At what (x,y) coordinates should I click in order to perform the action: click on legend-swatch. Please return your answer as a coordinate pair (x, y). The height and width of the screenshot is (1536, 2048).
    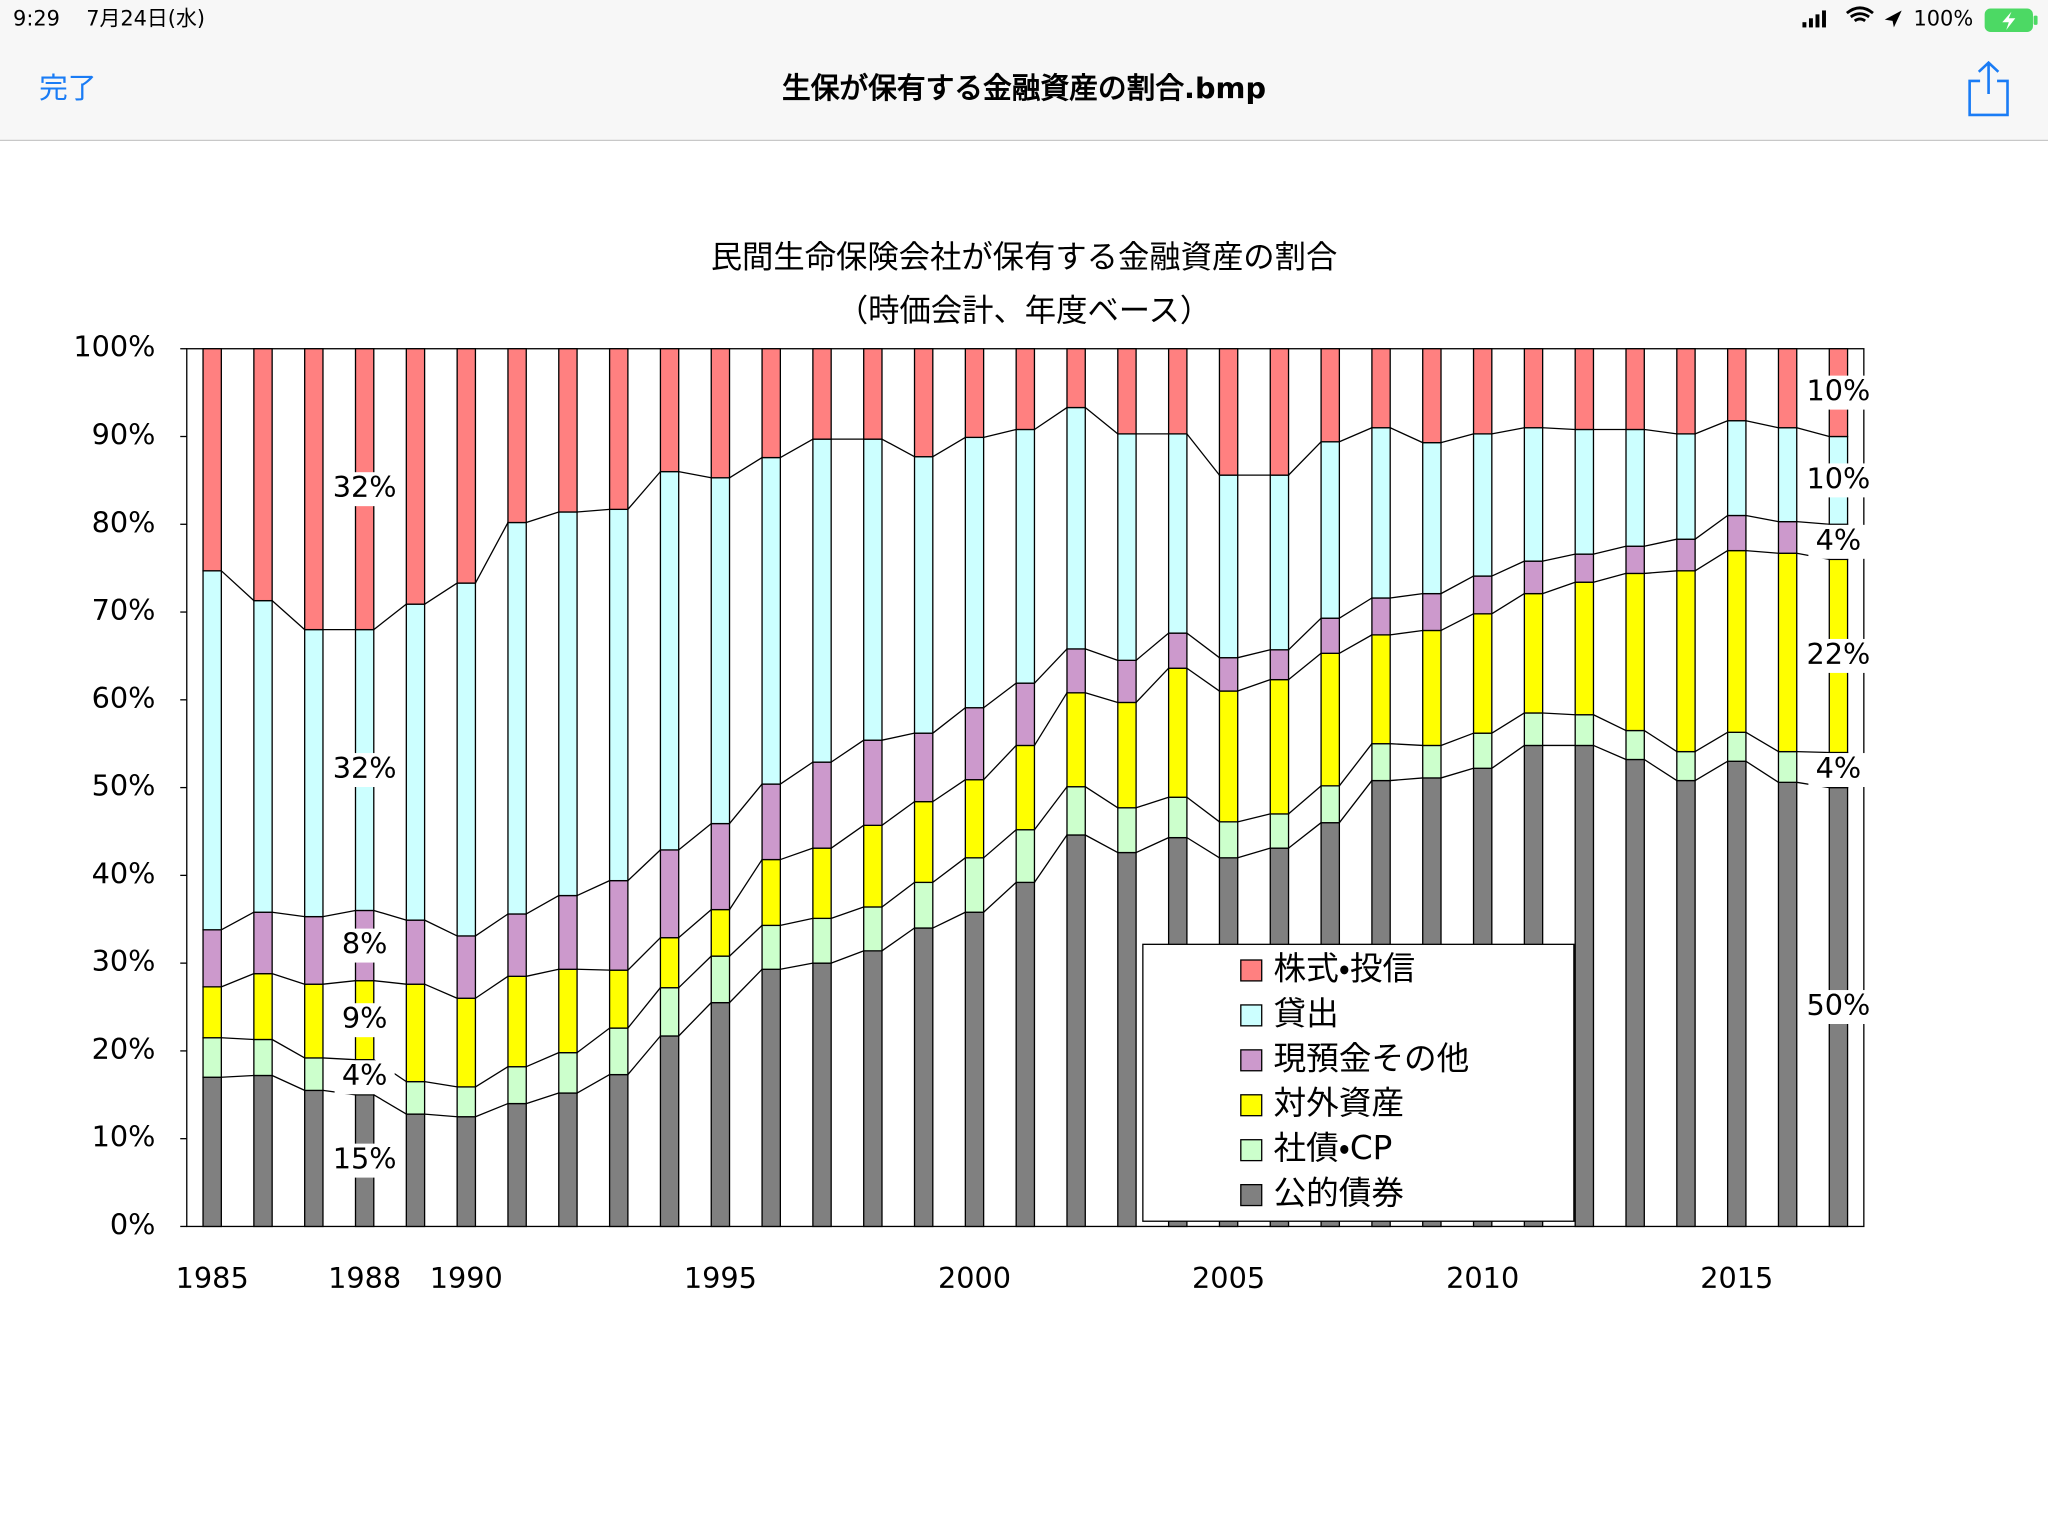
    Looking at the image, I should click on (1251, 1105).